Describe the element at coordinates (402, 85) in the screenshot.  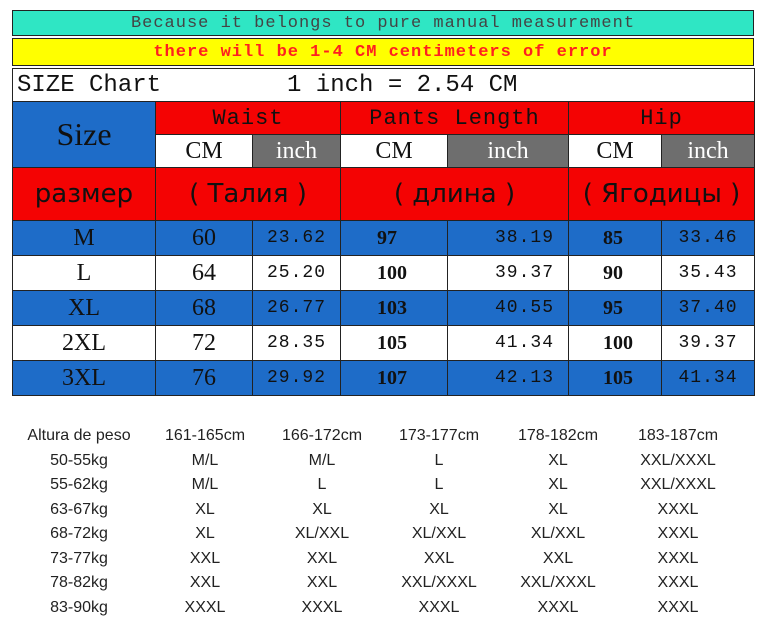
I see `inch-conversion-note: 1 inch = 2.54 CM` at that location.